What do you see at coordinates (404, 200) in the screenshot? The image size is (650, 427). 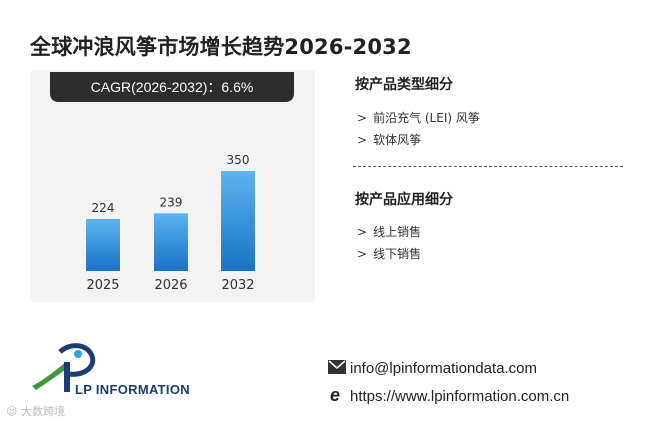 I see `segment-heading-application: 按产品应用细分` at bounding box center [404, 200].